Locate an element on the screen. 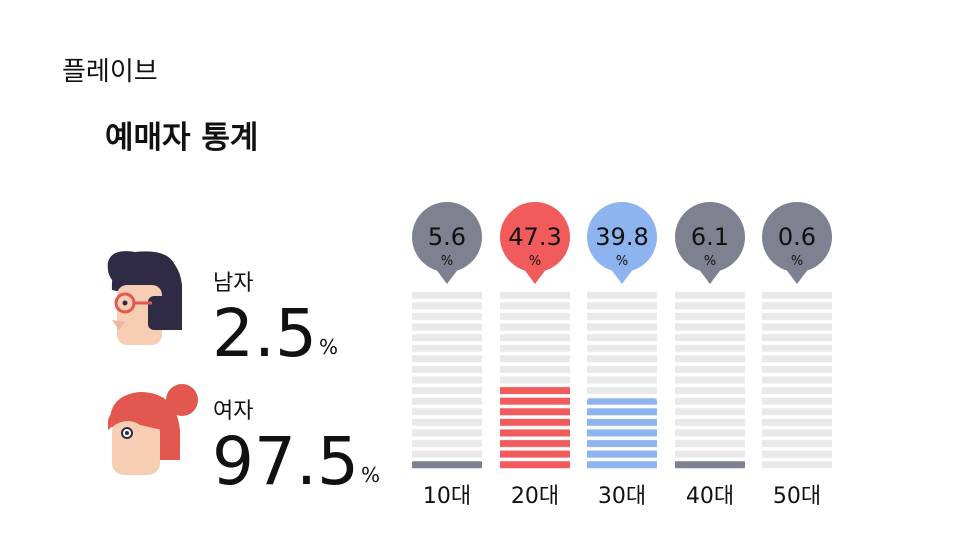 This screenshot has width=958, height=560. value-label: 47.3 is located at coordinates (534, 237).